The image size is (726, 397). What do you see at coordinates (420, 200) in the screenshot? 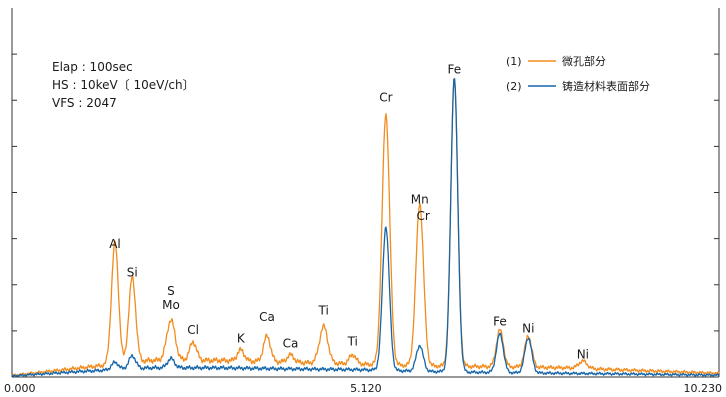
I see `peak-label: Mn` at bounding box center [420, 200].